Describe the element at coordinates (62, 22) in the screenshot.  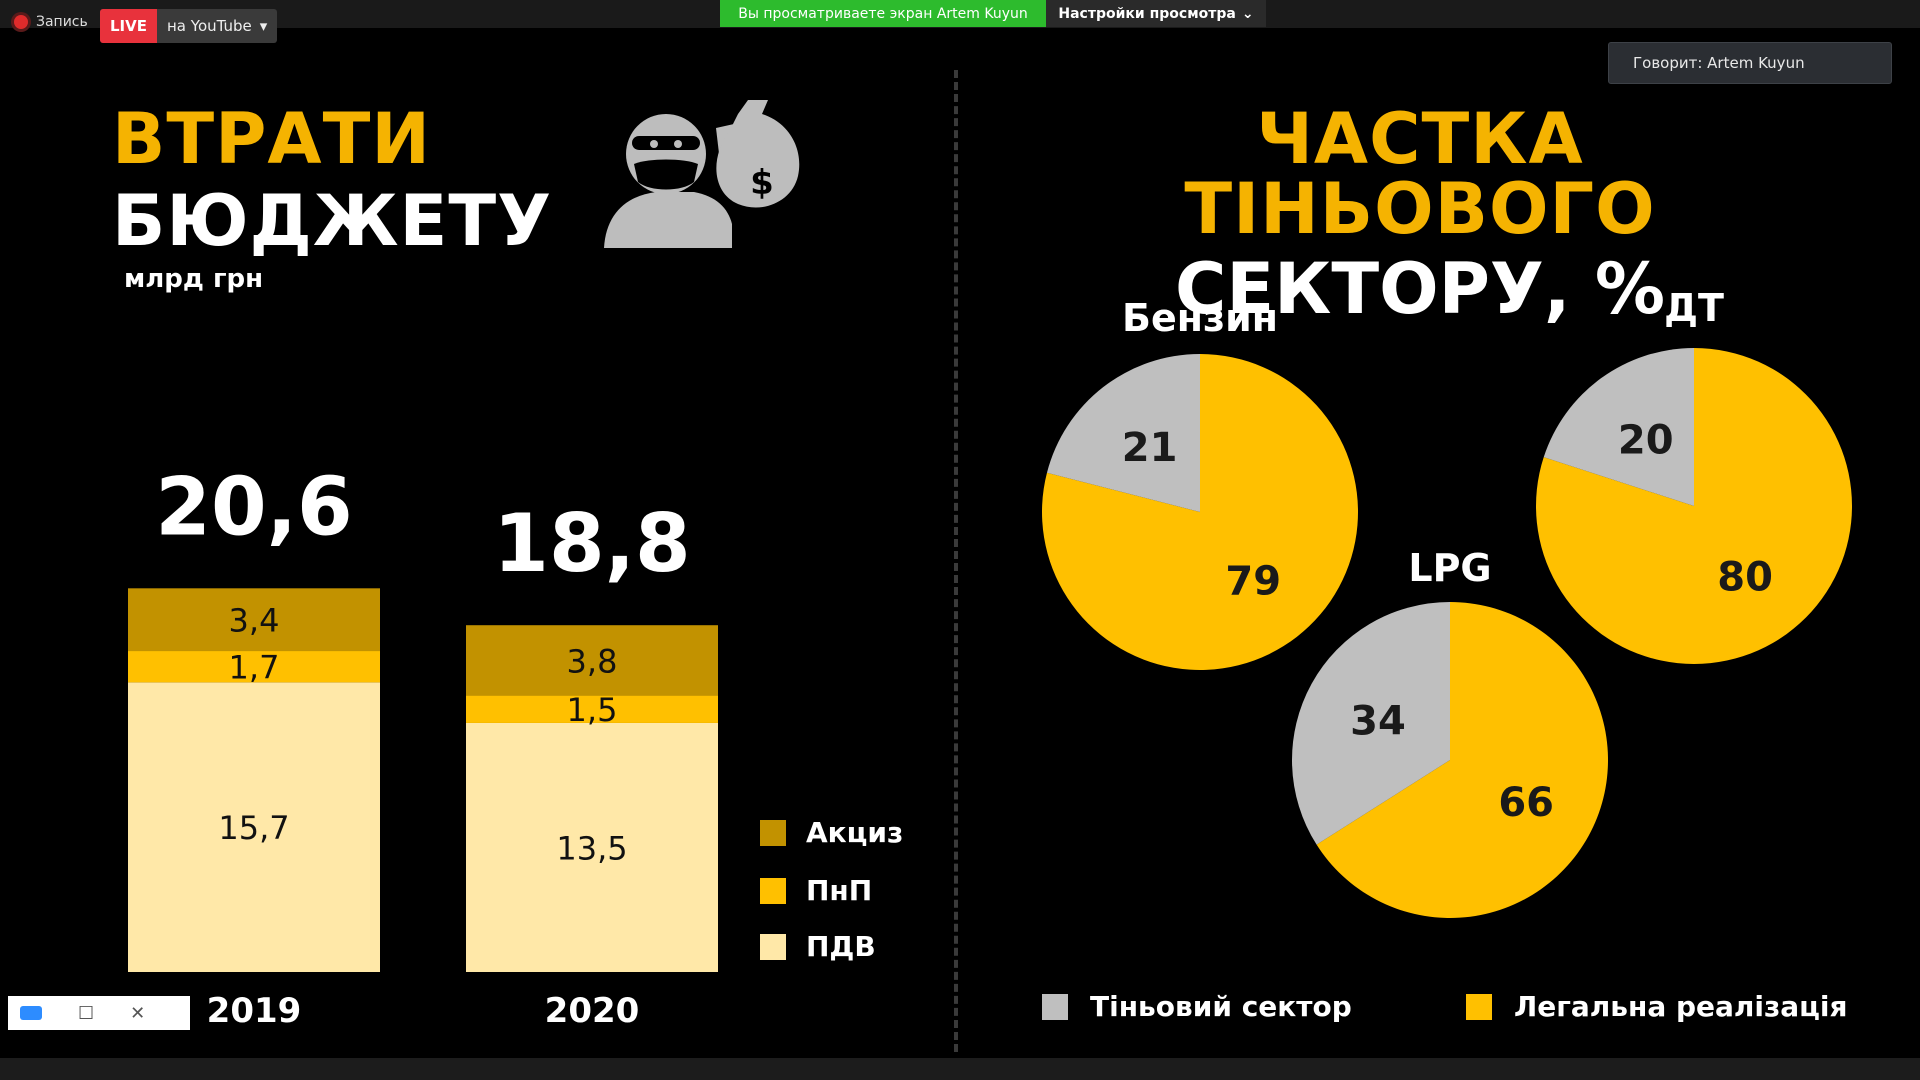
I see `record-label: Запись` at that location.